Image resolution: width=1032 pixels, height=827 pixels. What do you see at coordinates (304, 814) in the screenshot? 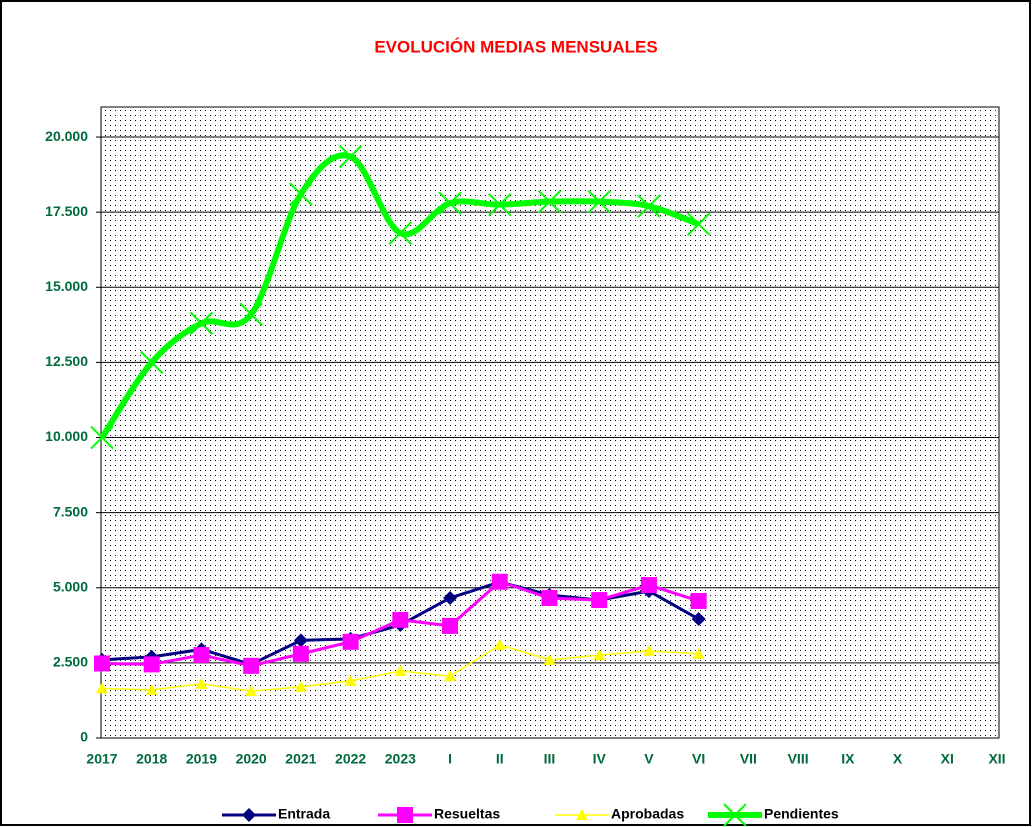
I see `legend-label: Entrada` at bounding box center [304, 814].